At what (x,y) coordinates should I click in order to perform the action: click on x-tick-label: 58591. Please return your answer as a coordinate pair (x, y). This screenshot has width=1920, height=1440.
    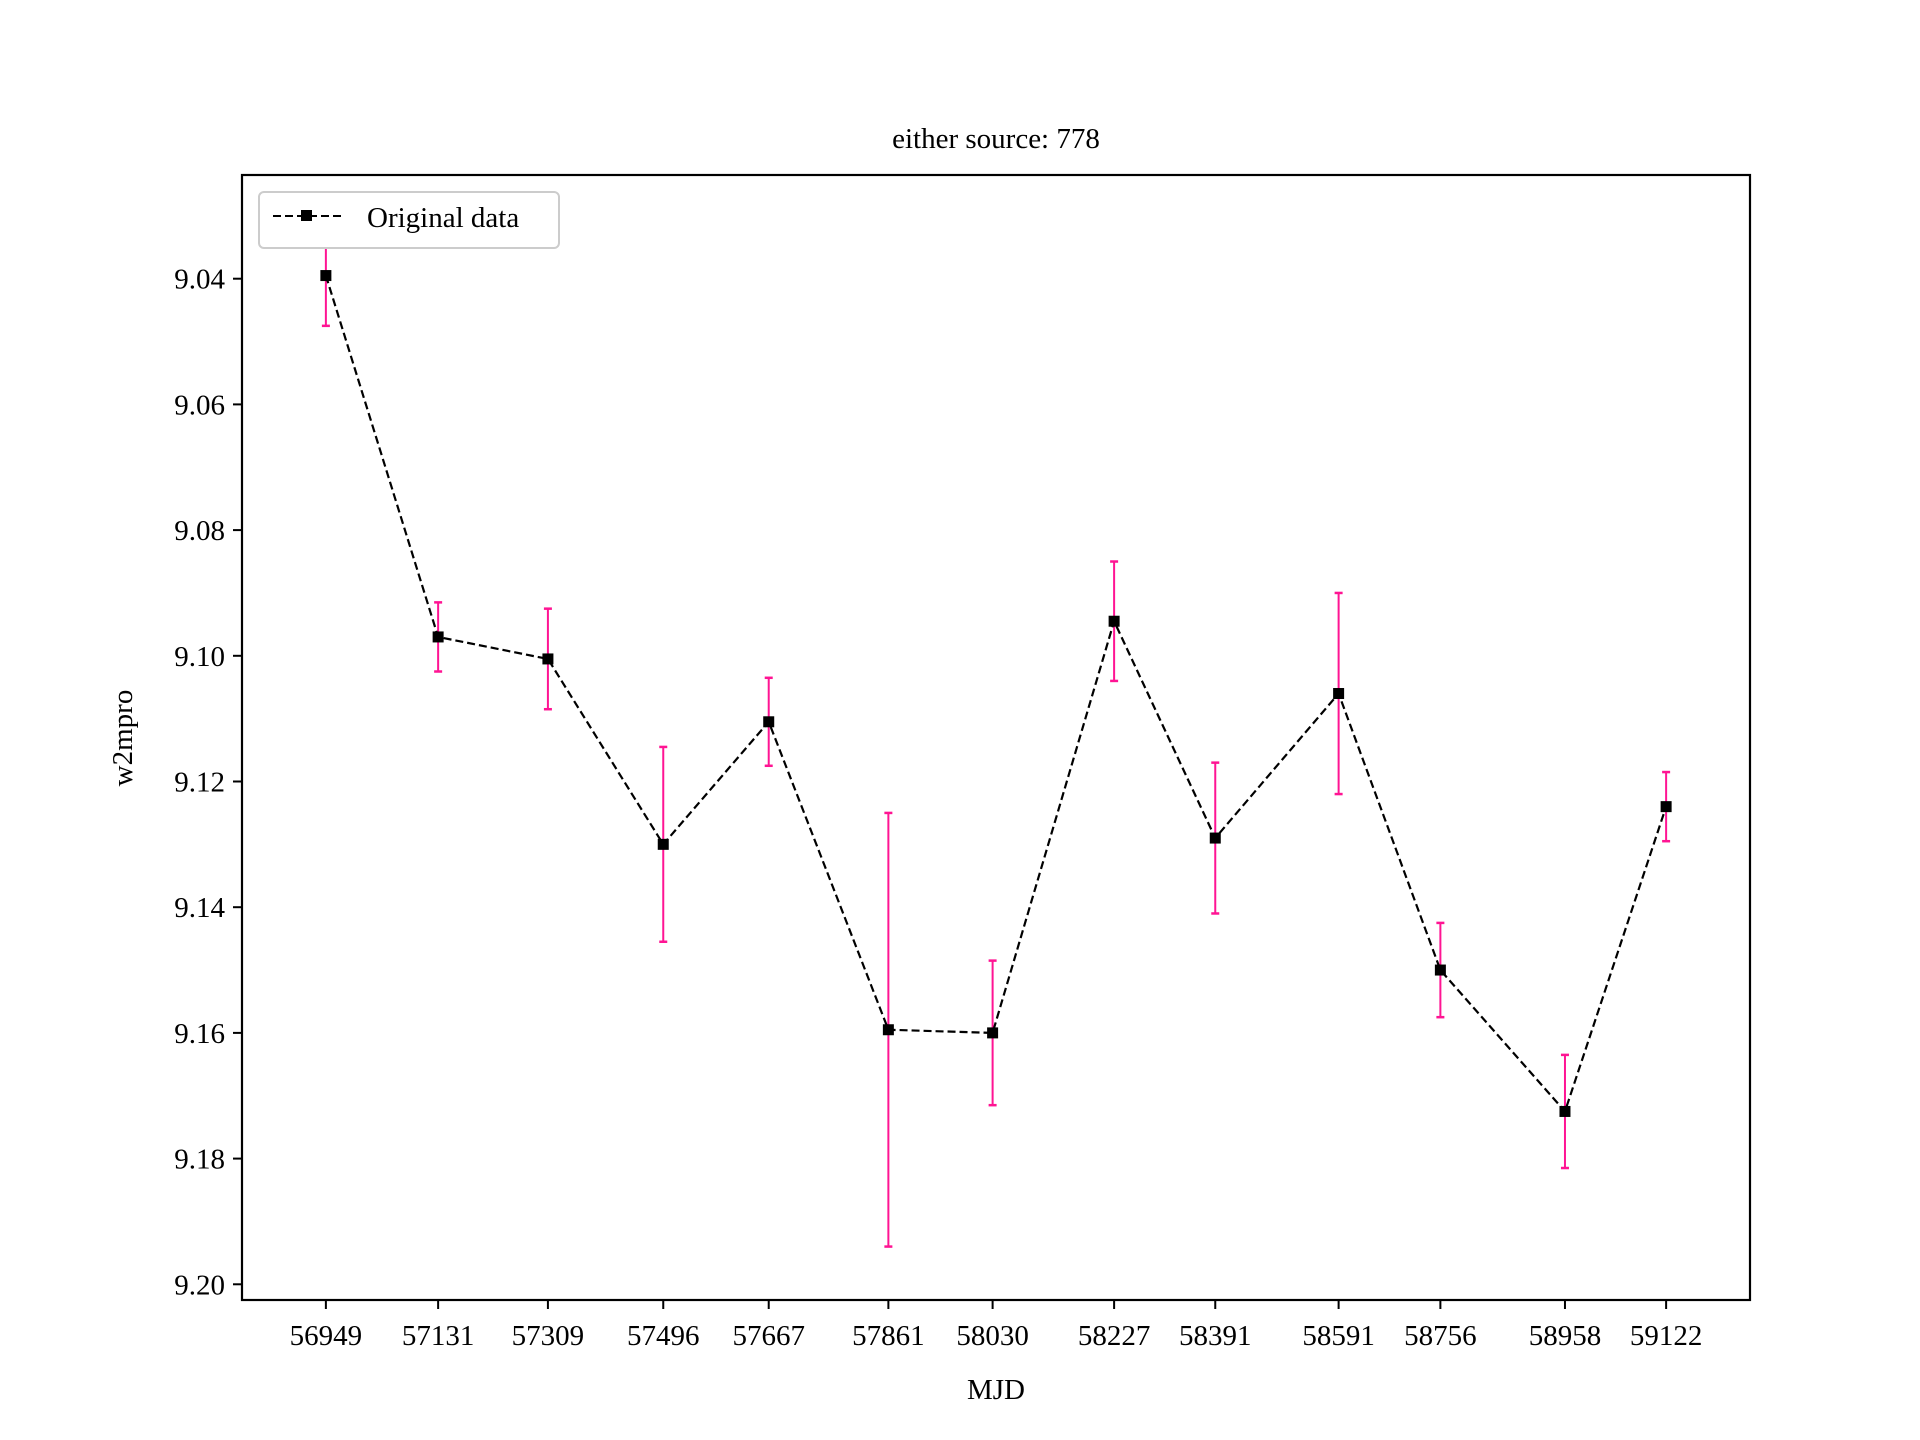
    Looking at the image, I should click on (1338, 1336).